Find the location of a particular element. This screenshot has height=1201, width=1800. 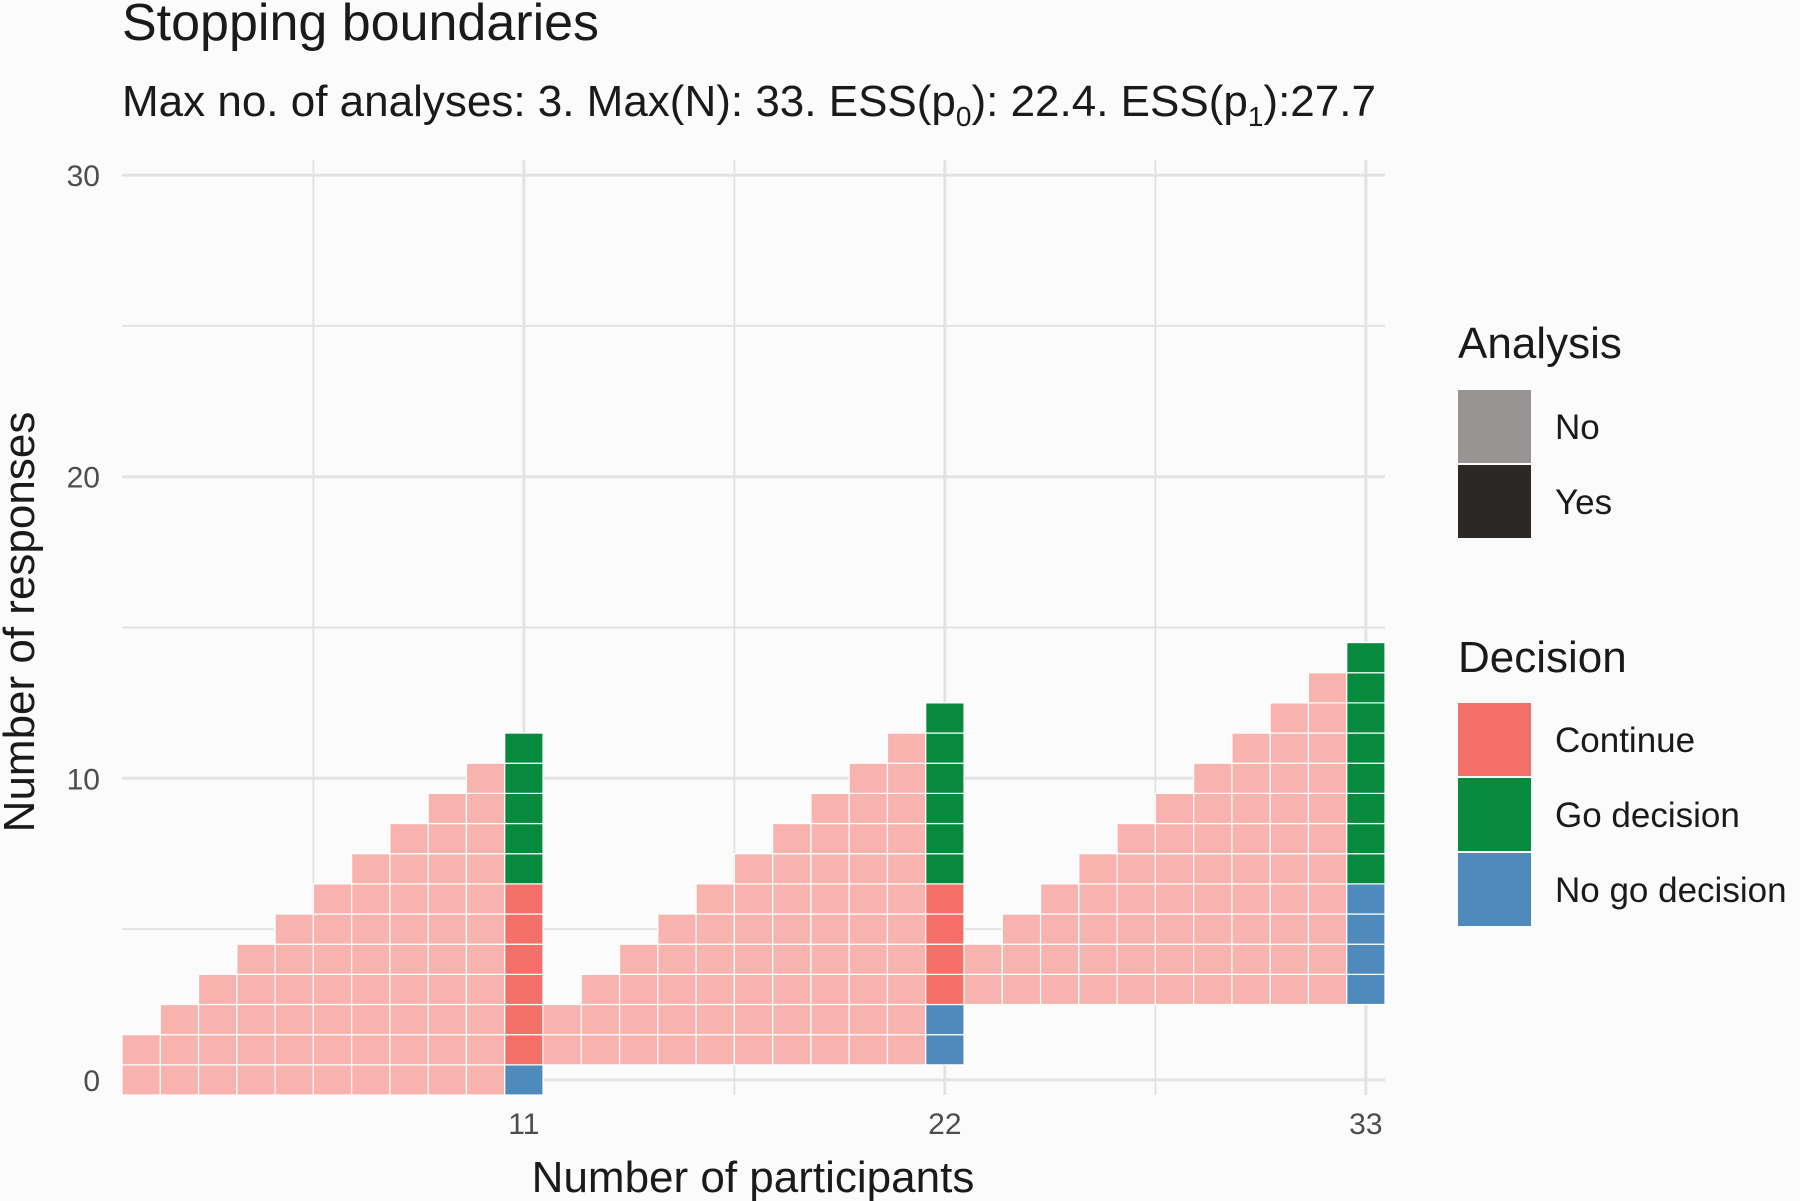

y-tick-label: 20 is located at coordinates (83, 478).